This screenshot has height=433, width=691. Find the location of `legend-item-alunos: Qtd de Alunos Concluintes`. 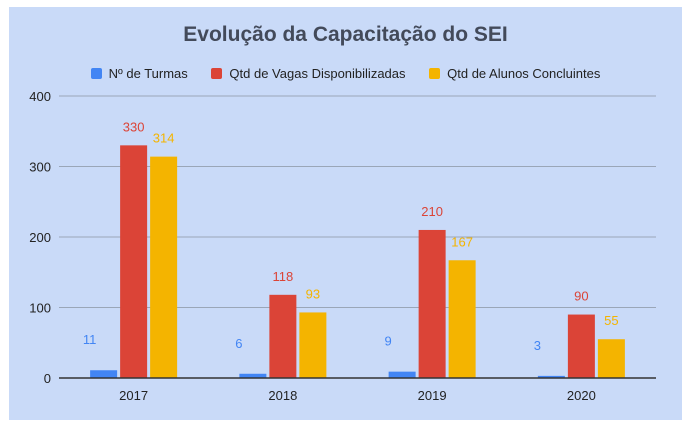

legend-item-alunos: Qtd de Alunos Concluintes is located at coordinates (514, 73).